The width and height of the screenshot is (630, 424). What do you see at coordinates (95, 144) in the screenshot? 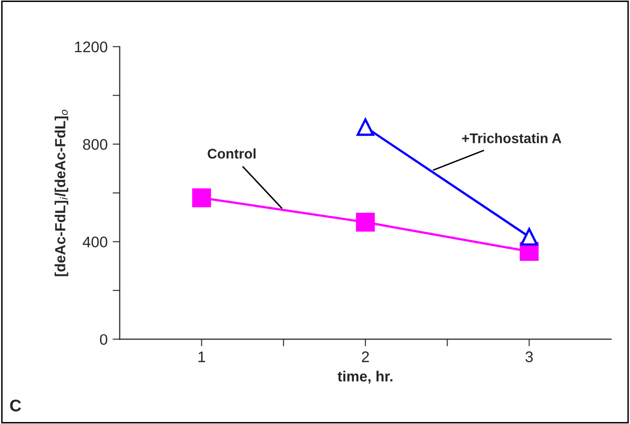
I see `y-tick-label: 800` at bounding box center [95, 144].